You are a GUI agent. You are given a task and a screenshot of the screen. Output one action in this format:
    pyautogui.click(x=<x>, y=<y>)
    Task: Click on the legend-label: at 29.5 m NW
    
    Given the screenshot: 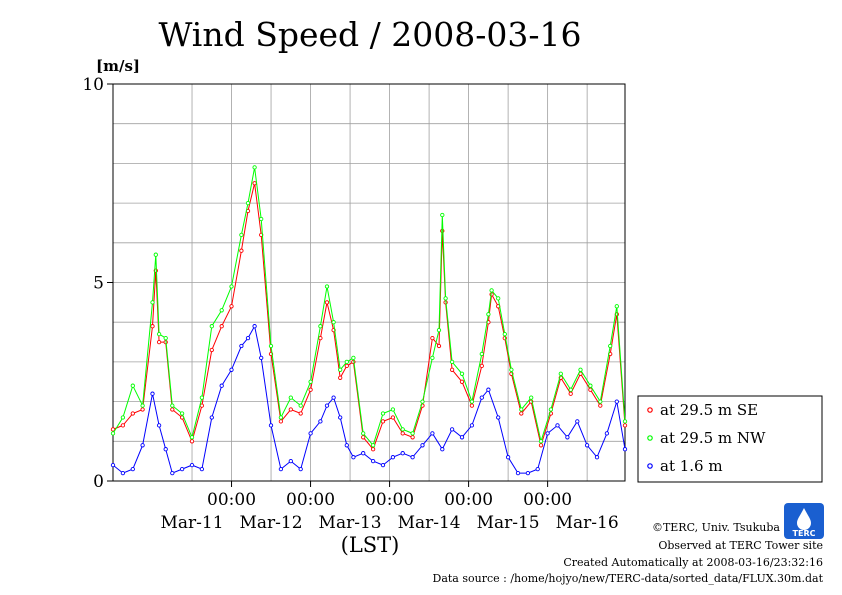 What is the action you would take?
    pyautogui.click(x=713, y=438)
    